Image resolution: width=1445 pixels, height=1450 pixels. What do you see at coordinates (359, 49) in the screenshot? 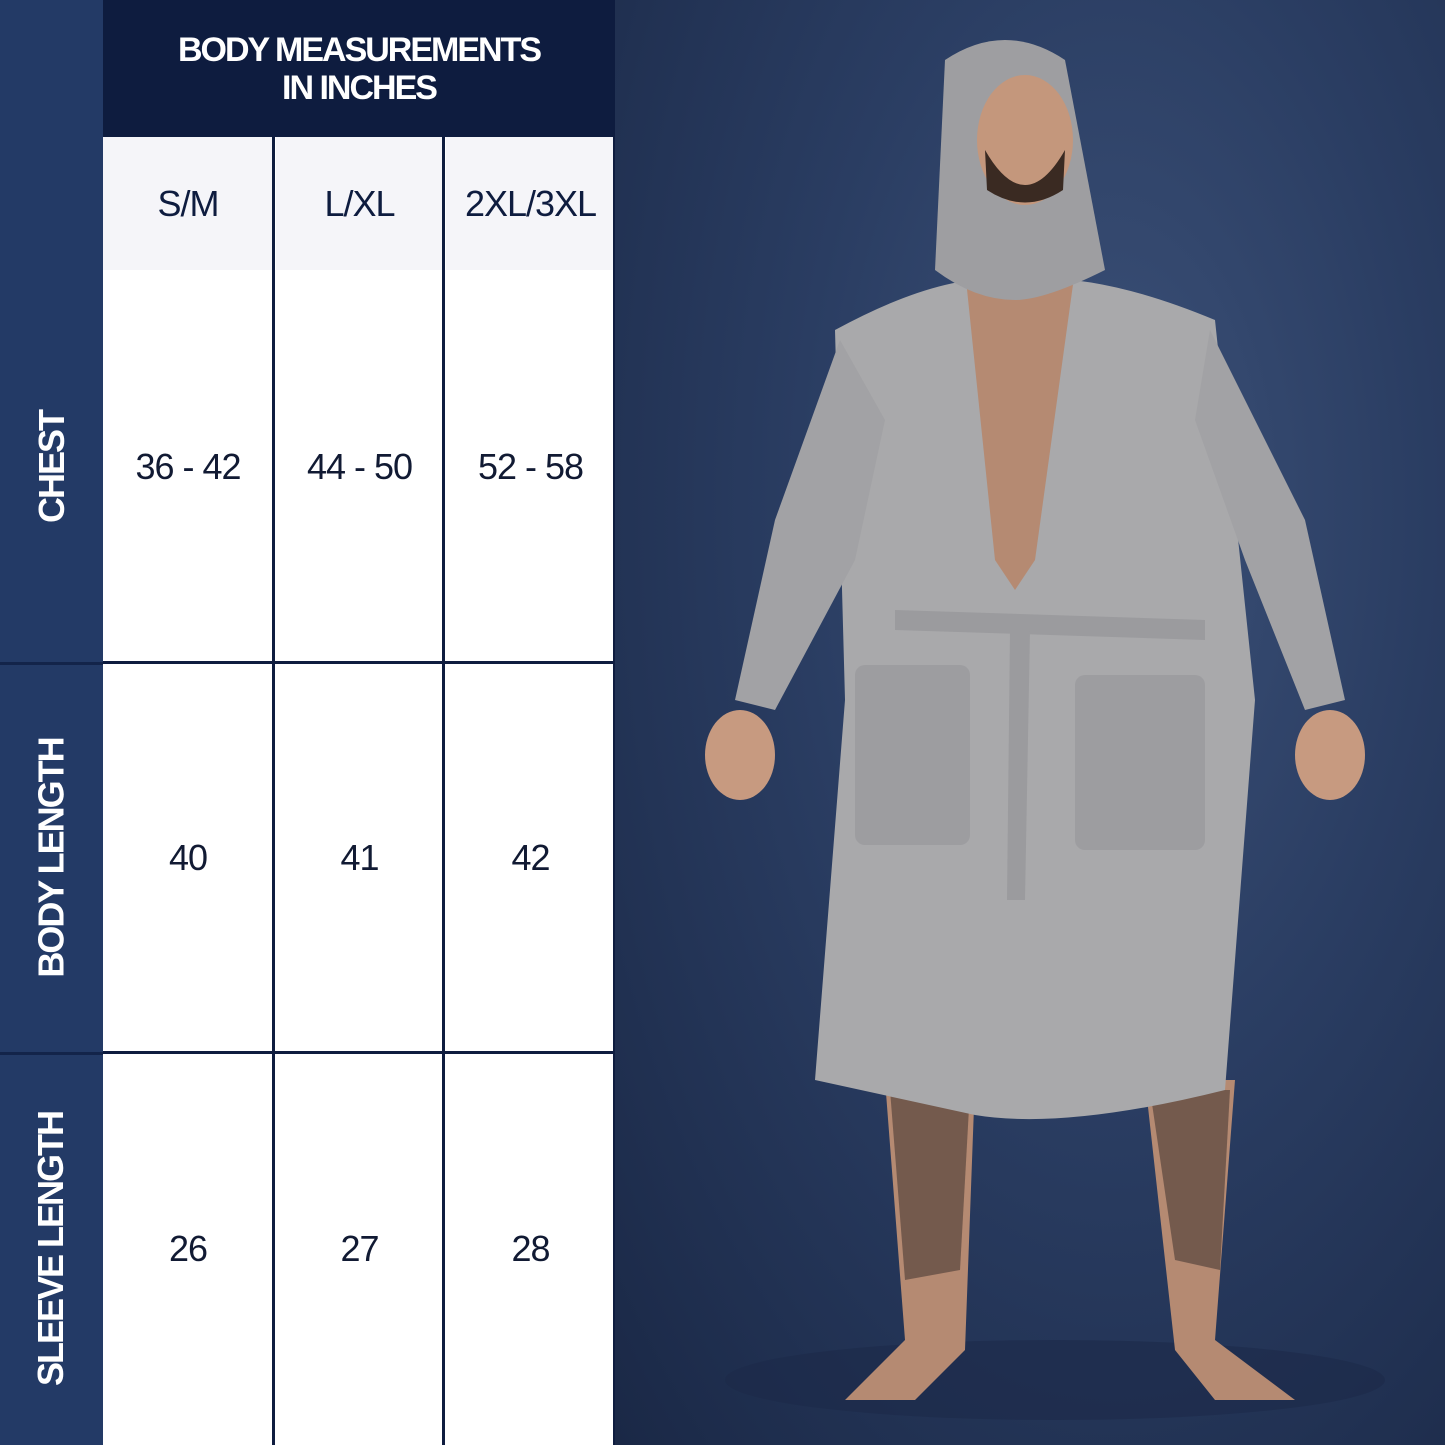
I see `title-line-1: BODY MEASUREMENTS` at bounding box center [359, 49].